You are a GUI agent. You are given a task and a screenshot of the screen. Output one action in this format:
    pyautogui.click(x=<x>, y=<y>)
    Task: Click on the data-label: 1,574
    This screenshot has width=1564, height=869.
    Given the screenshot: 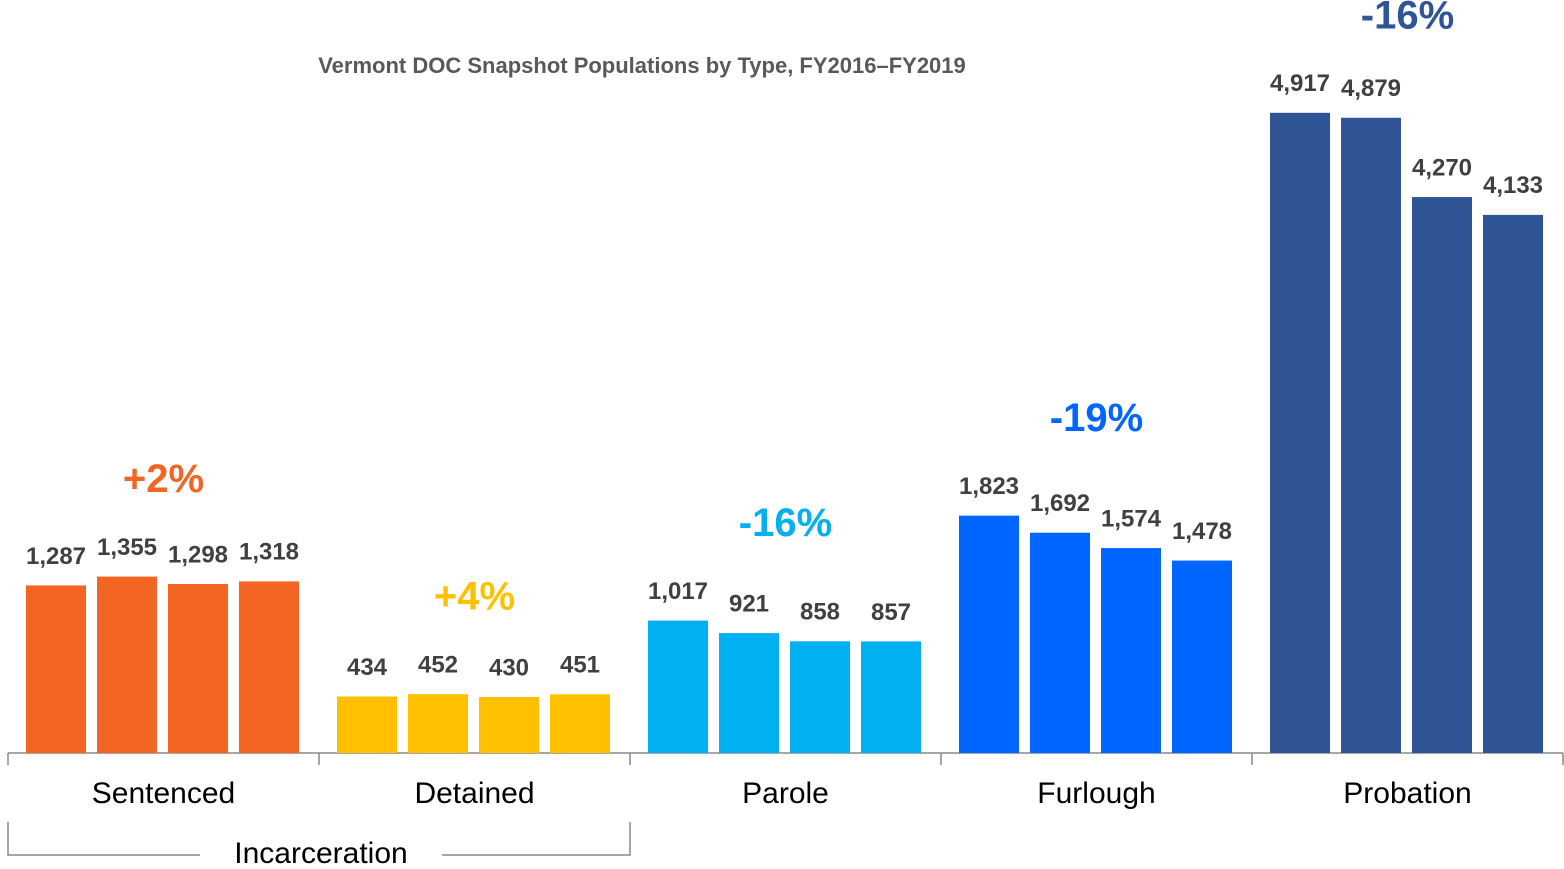 What is the action you would take?
    pyautogui.click(x=1131, y=518)
    